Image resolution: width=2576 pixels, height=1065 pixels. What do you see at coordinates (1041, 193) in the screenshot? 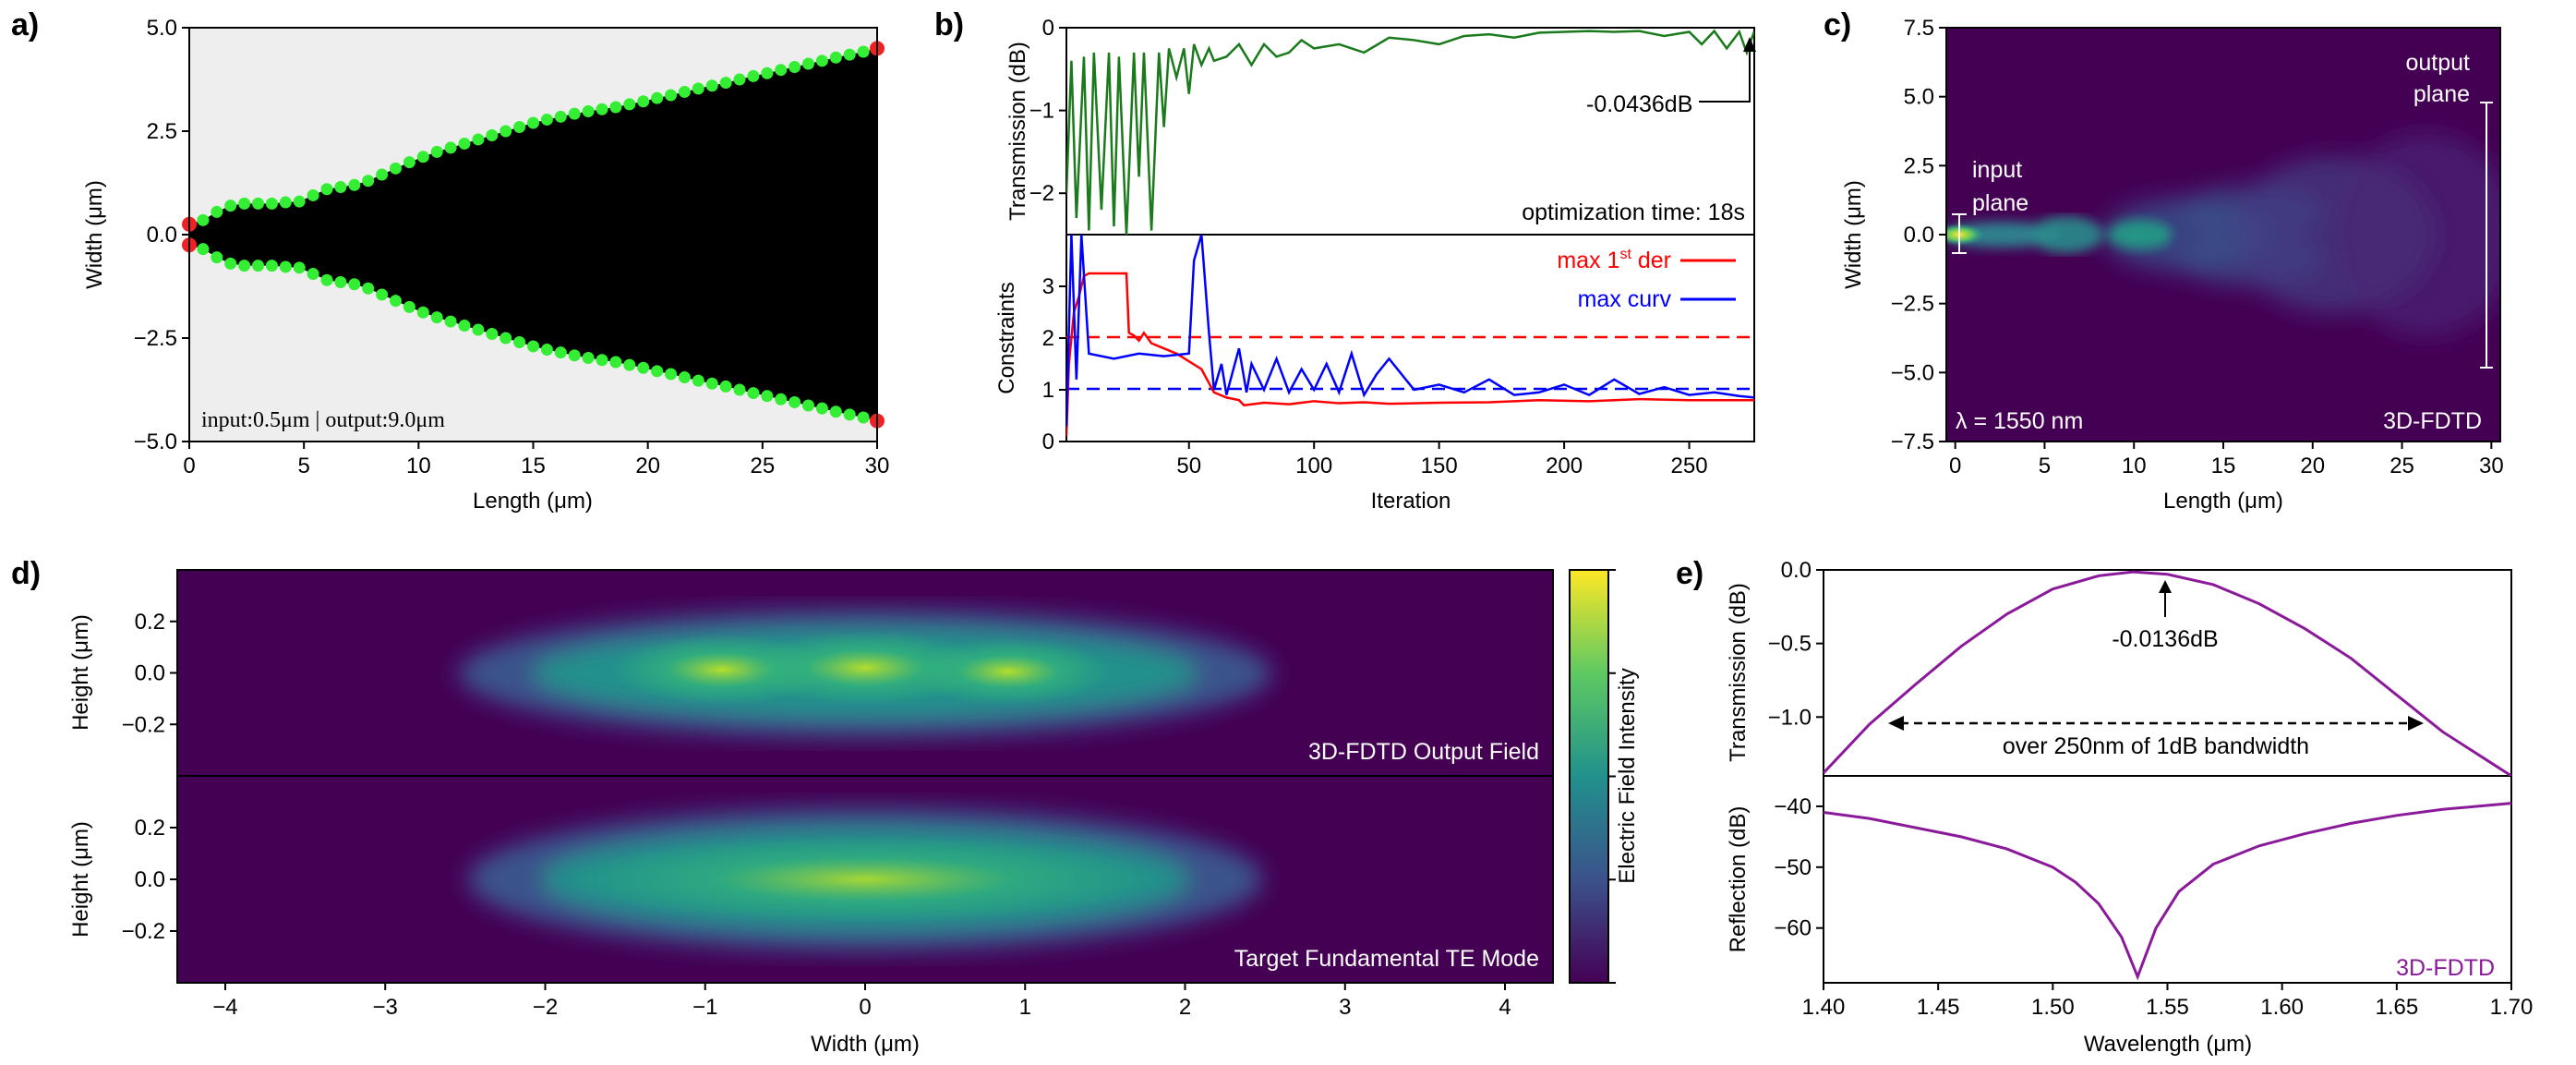
I see `panel-b-top-y-tick-label: −2` at bounding box center [1041, 193].